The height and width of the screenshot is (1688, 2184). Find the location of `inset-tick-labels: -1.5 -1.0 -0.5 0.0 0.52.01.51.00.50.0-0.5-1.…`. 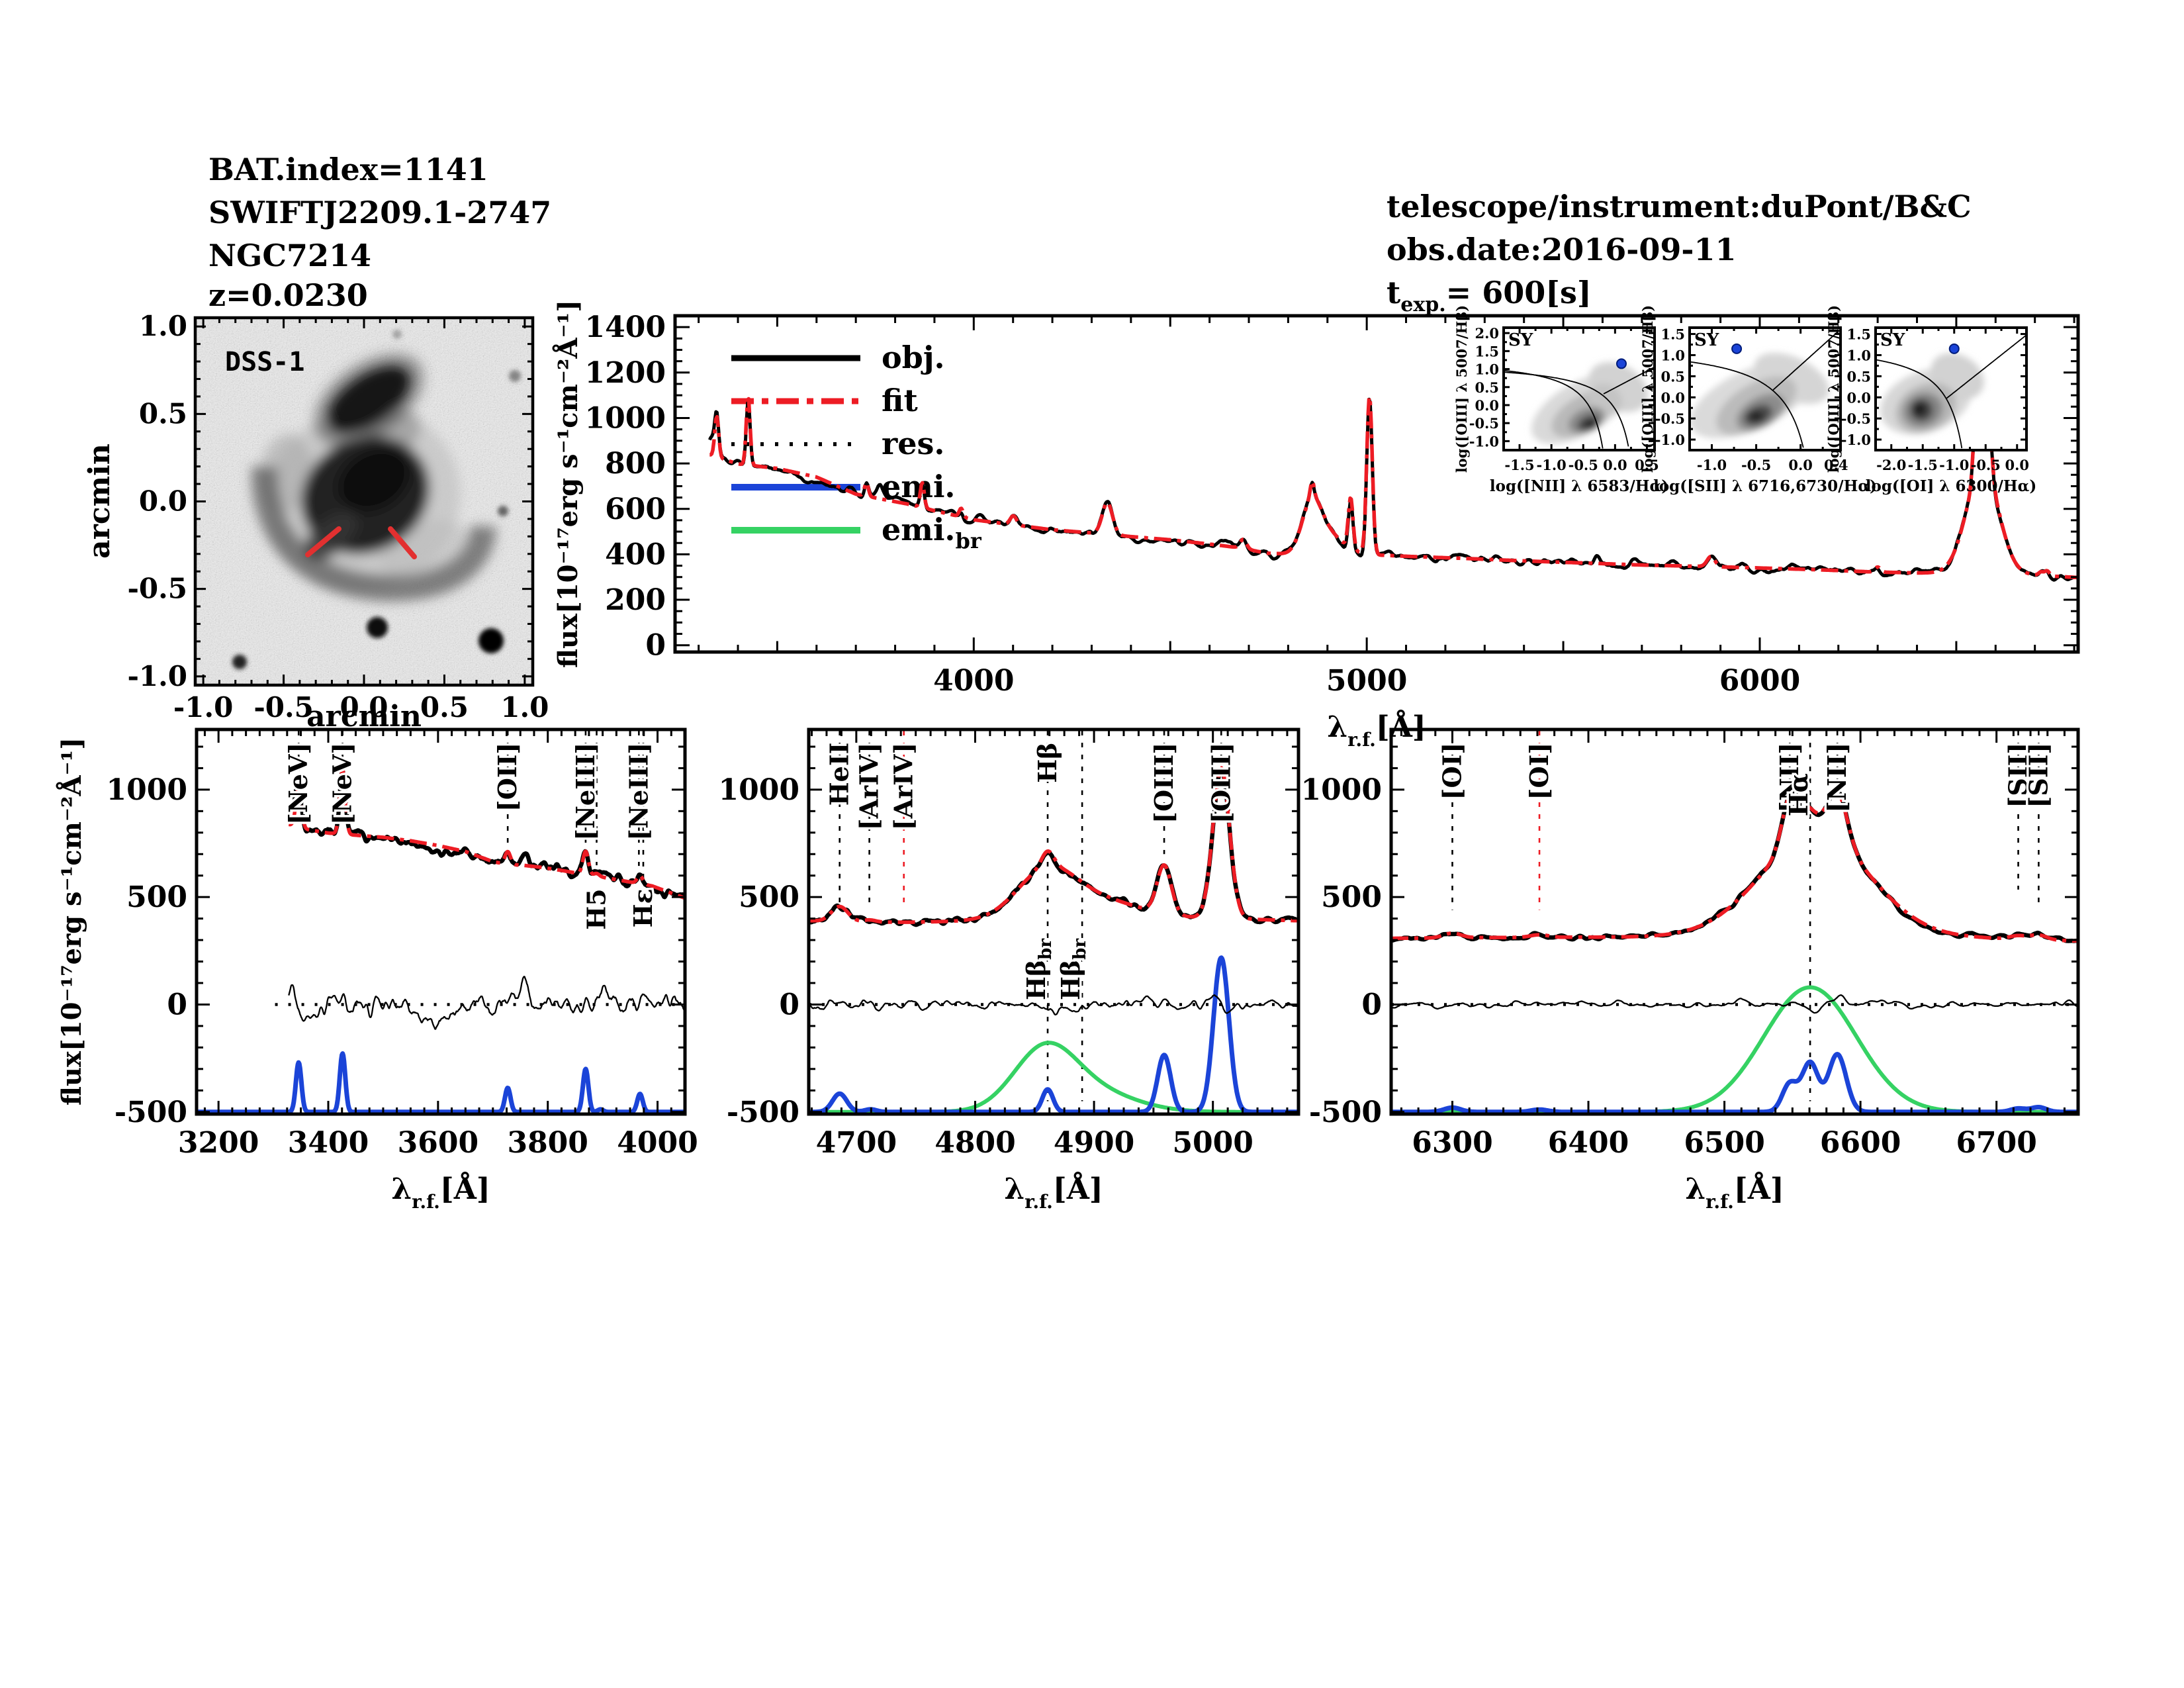

inset-tick-labels: -1.5 -1.0 -0.5 0.0 0.52.01.51.00.50.0-0.5-1.… is located at coordinates (1564, 399).